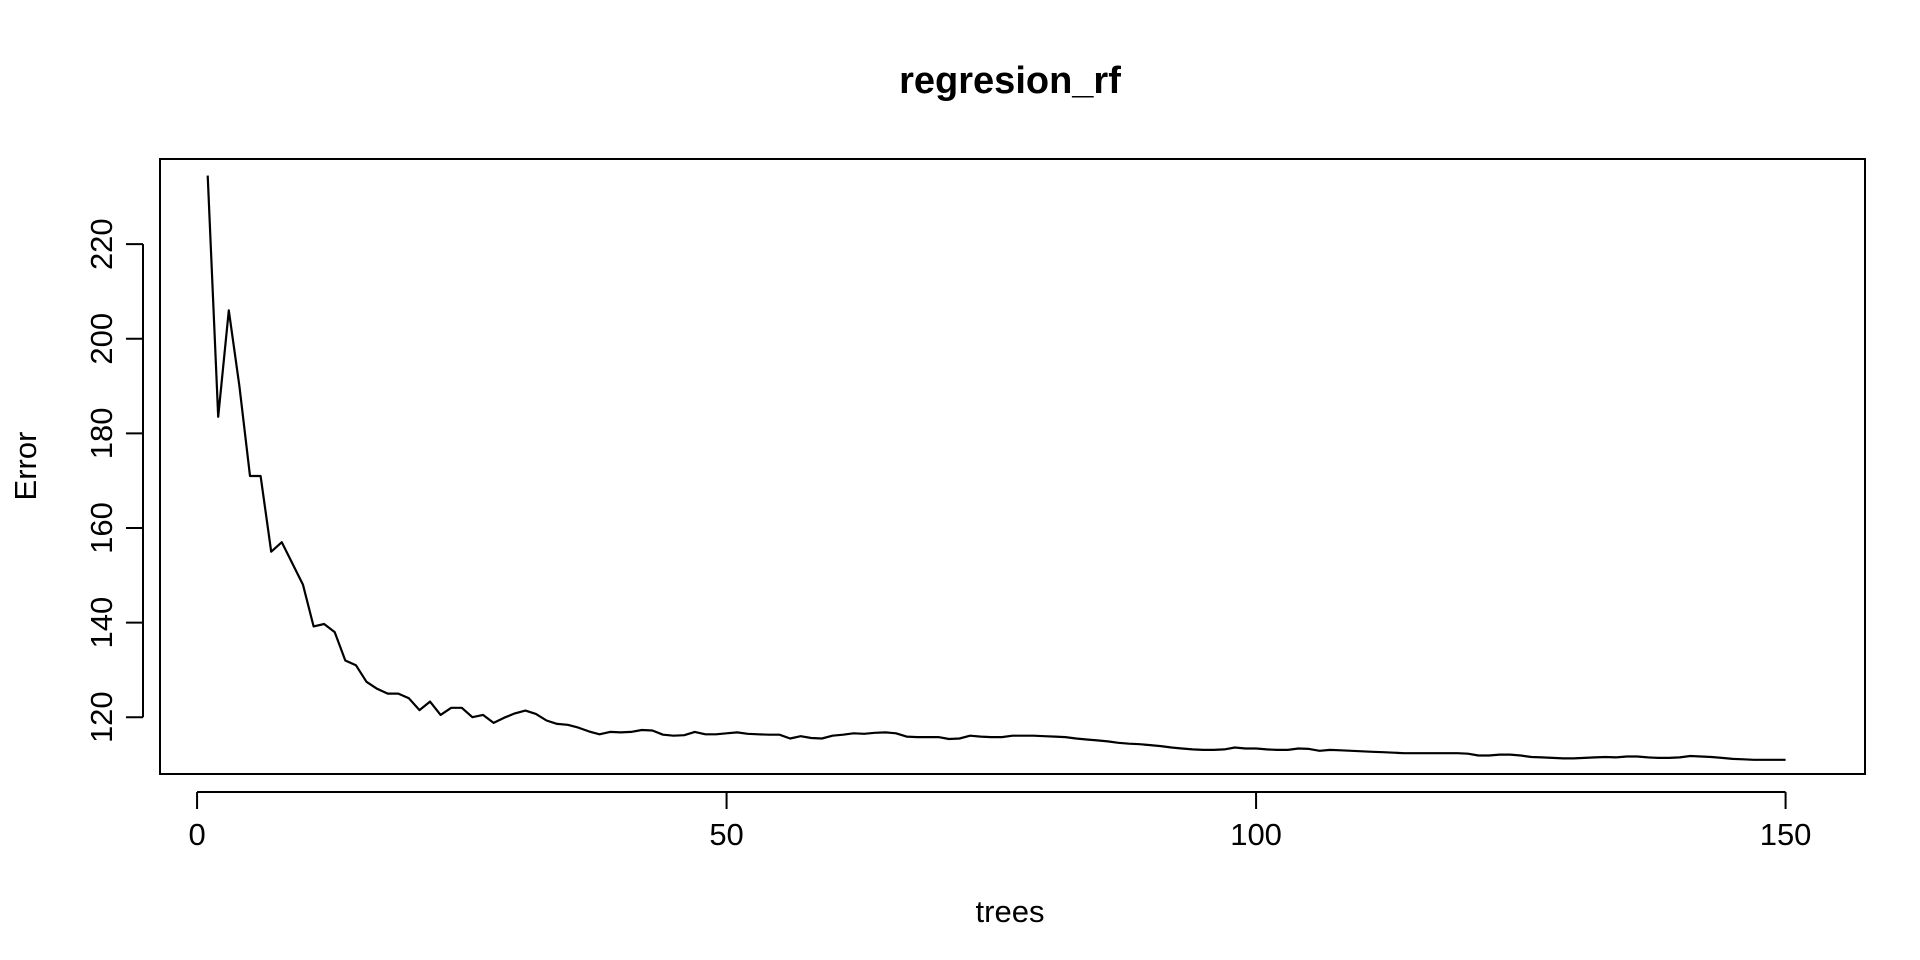 This screenshot has width=1920, height=960. What do you see at coordinates (101, 434) in the screenshot?
I see `y-tick-label: 180` at bounding box center [101, 434].